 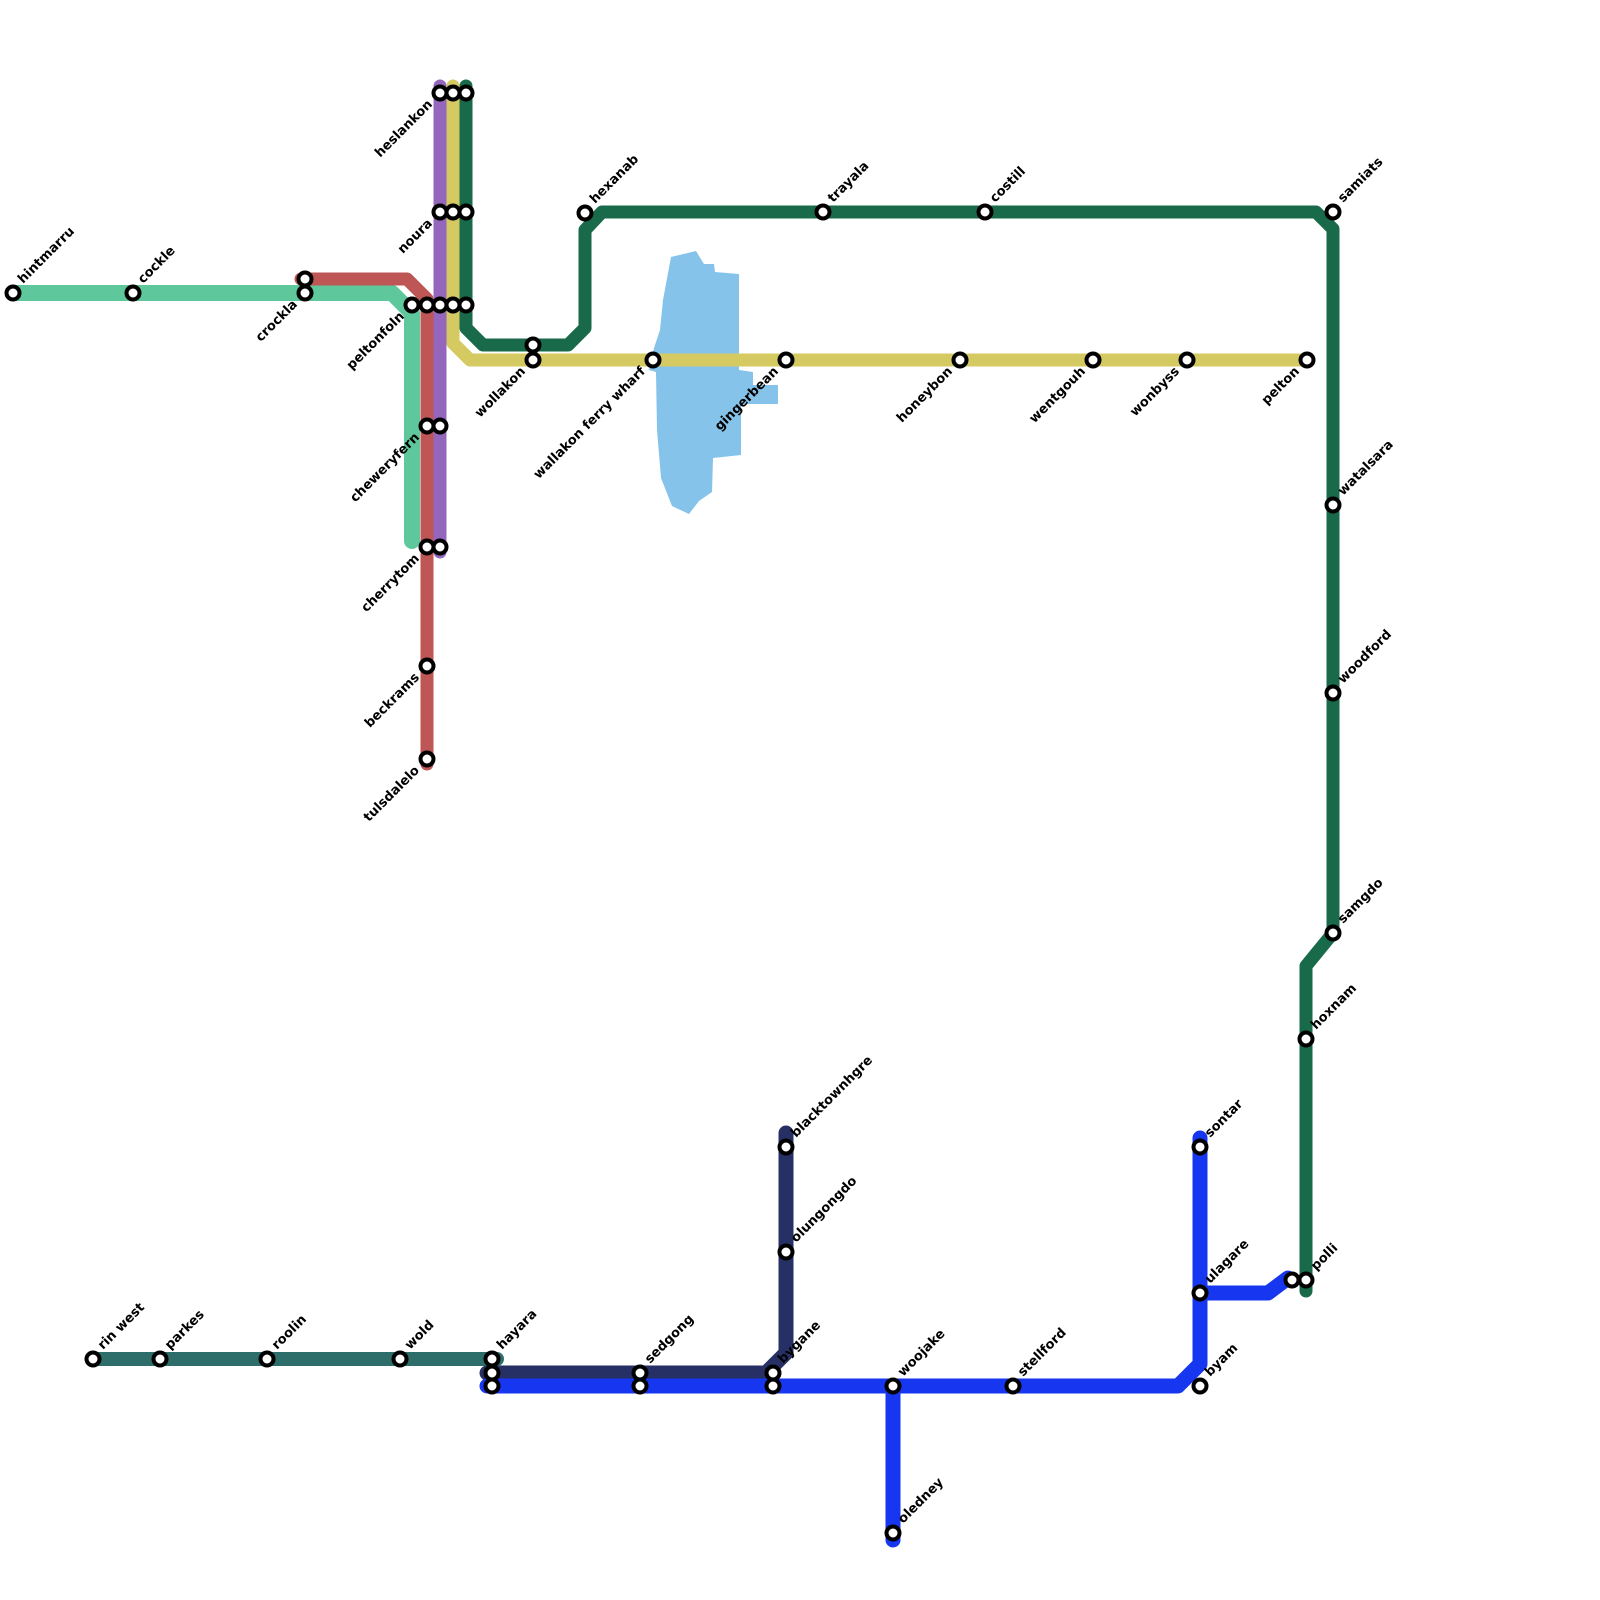 What do you see at coordinates (466, 212) in the screenshot?
I see `station-marker-noura` at bounding box center [466, 212].